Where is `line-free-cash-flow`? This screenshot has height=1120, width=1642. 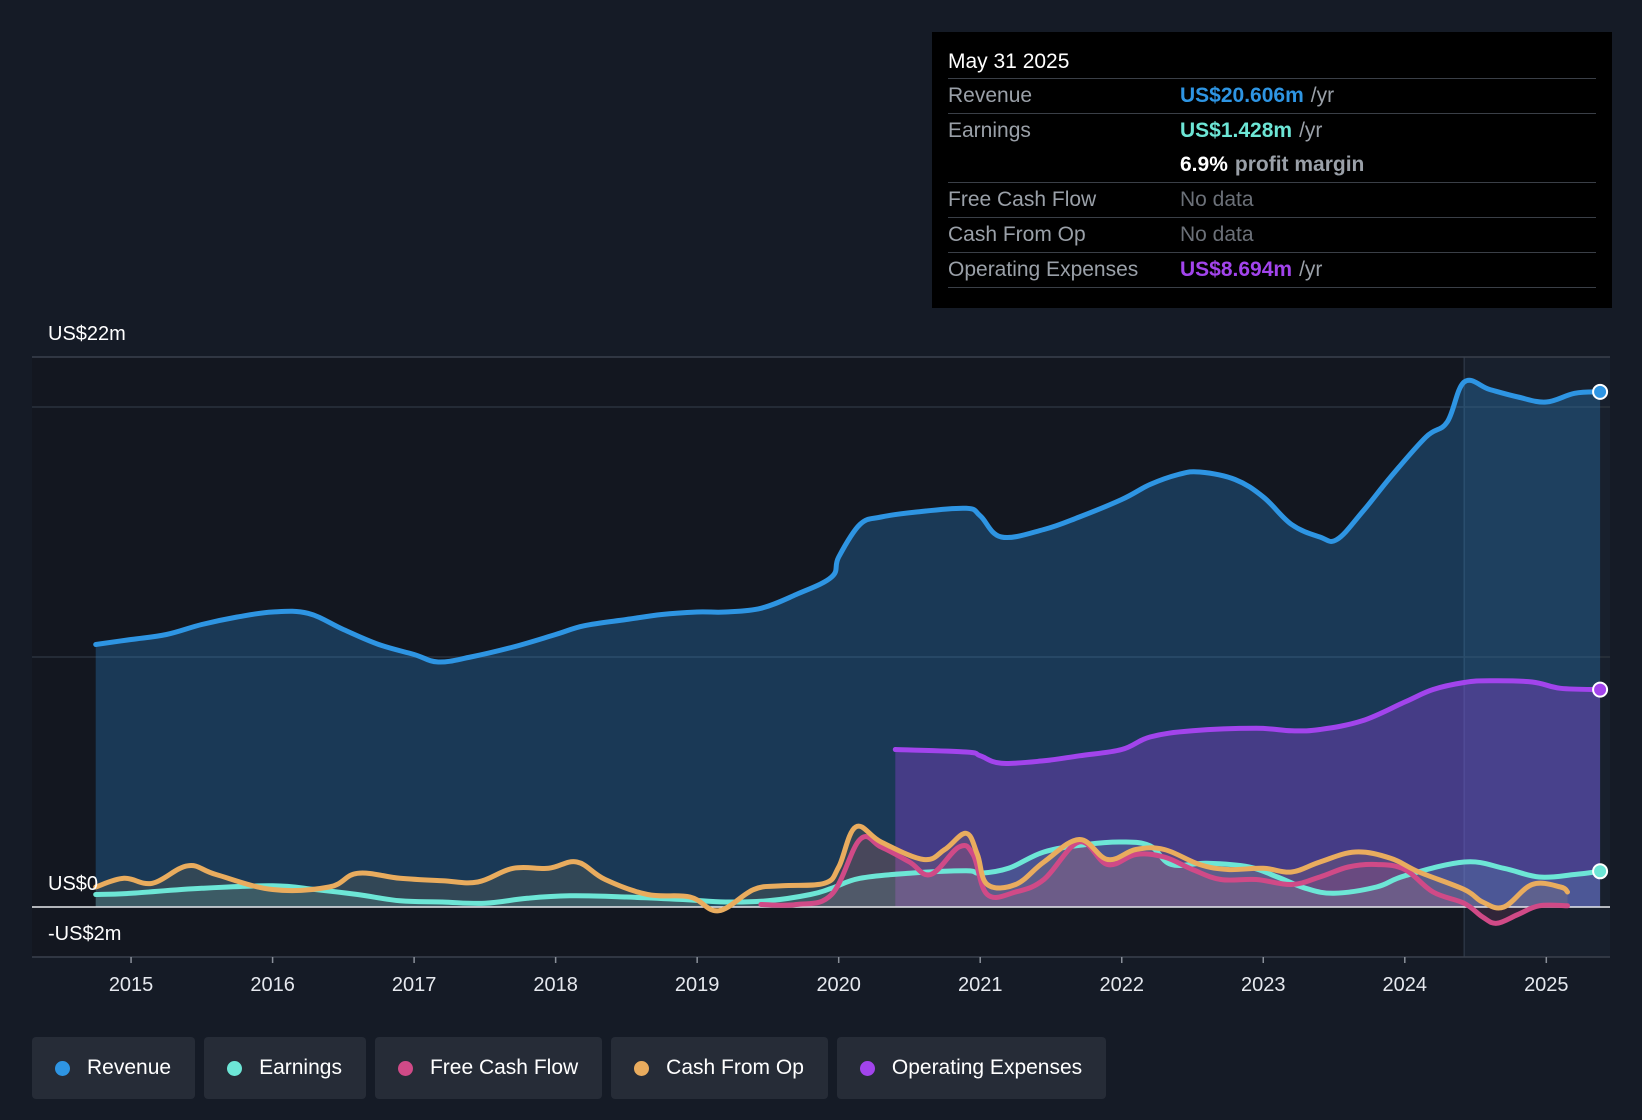 line-free-cash-flow is located at coordinates (1164, 880).